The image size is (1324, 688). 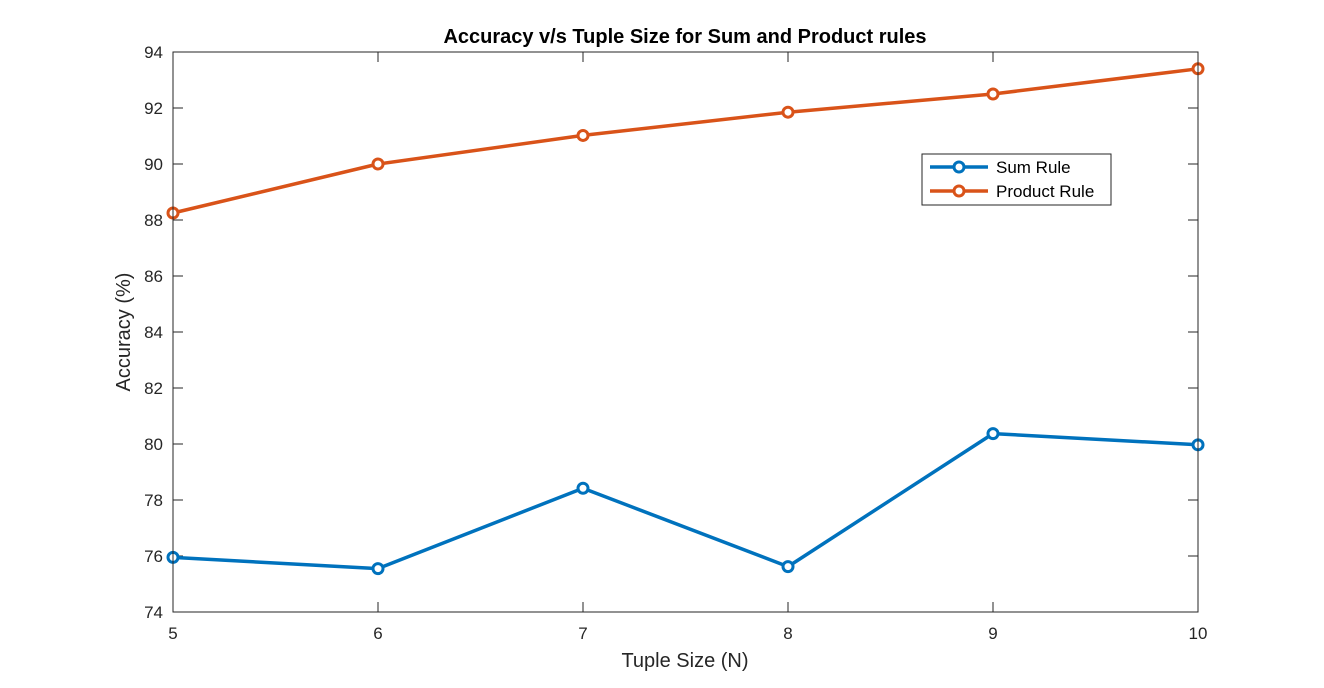 What do you see at coordinates (153, 444) in the screenshot?
I see `y-tick-label: 80` at bounding box center [153, 444].